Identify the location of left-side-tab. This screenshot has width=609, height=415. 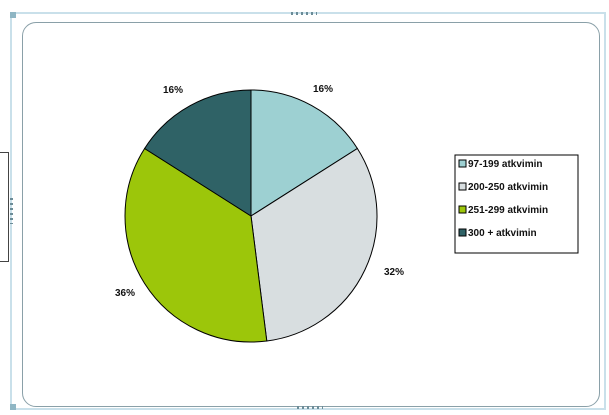
(4, 207).